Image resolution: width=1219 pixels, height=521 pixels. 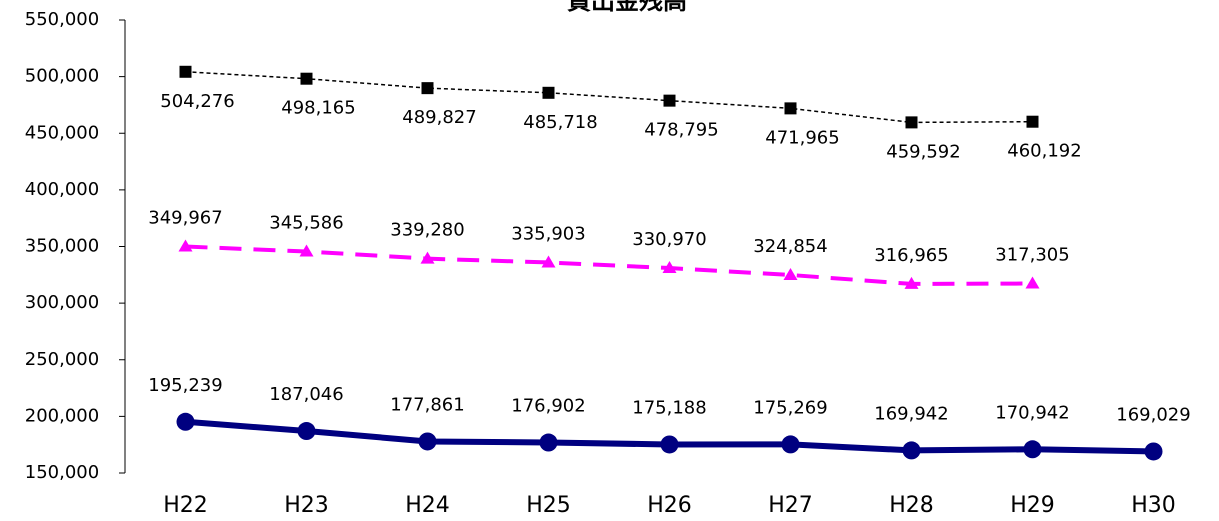 I want to click on data-label: 485,718, so click(x=560, y=122).